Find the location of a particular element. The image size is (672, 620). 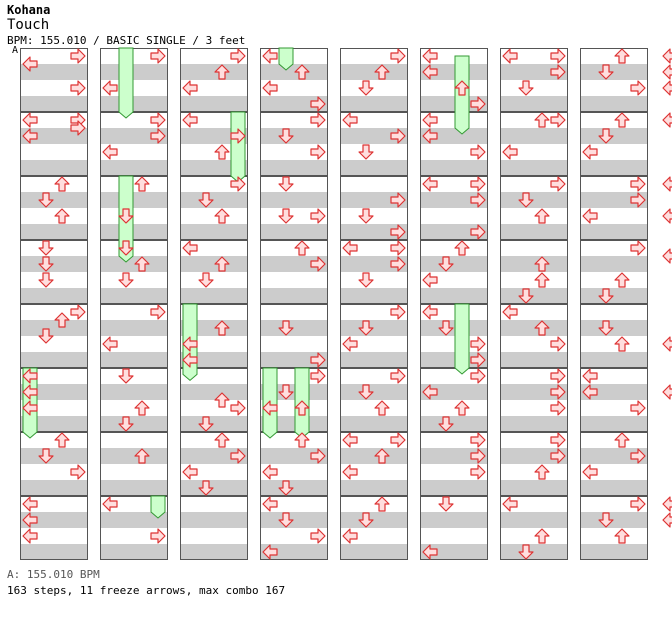

artist-name: Kohana is located at coordinates (29, 10).